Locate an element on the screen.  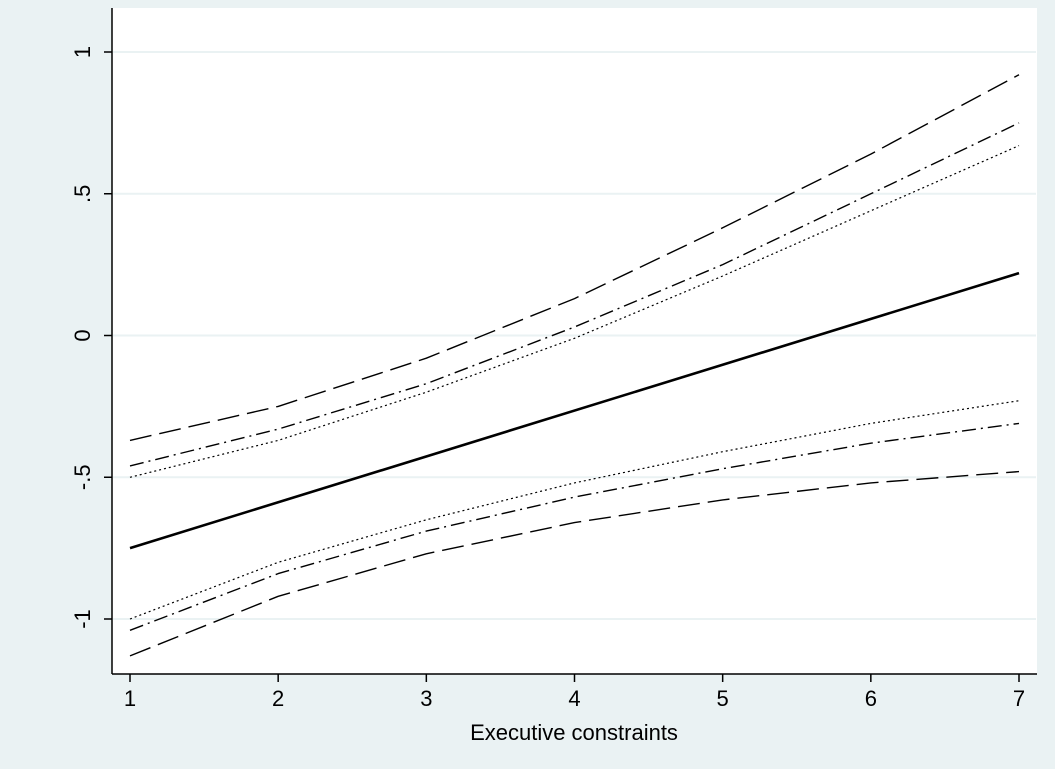
y-tick-label: -1 is located at coordinates (82, 619).